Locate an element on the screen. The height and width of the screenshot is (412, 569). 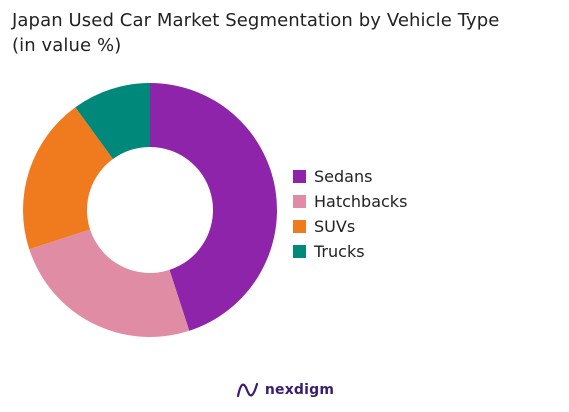
chart-legend: Sedans Hatchbacks SUVs Trucks is located at coordinates (350, 214).